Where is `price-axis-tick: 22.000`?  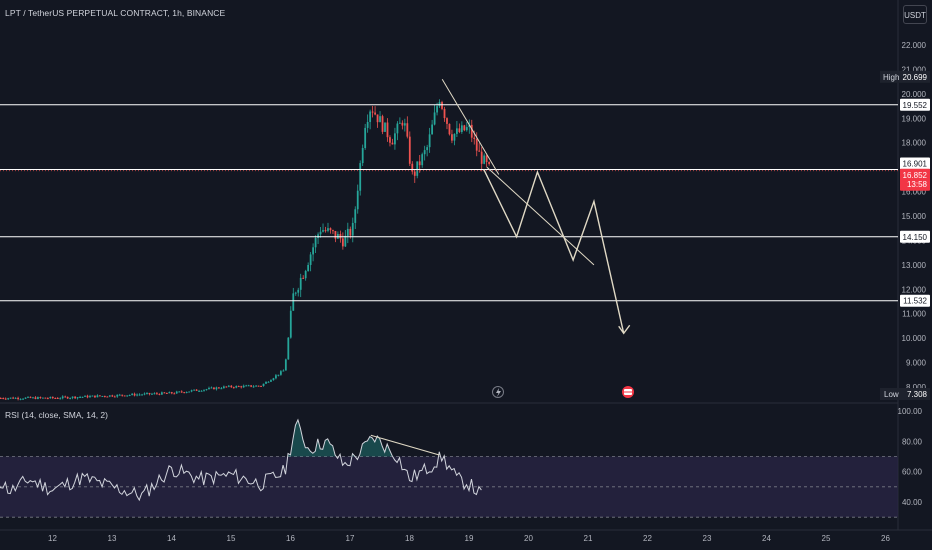 price-axis-tick: 22.000 is located at coordinates (914, 45).